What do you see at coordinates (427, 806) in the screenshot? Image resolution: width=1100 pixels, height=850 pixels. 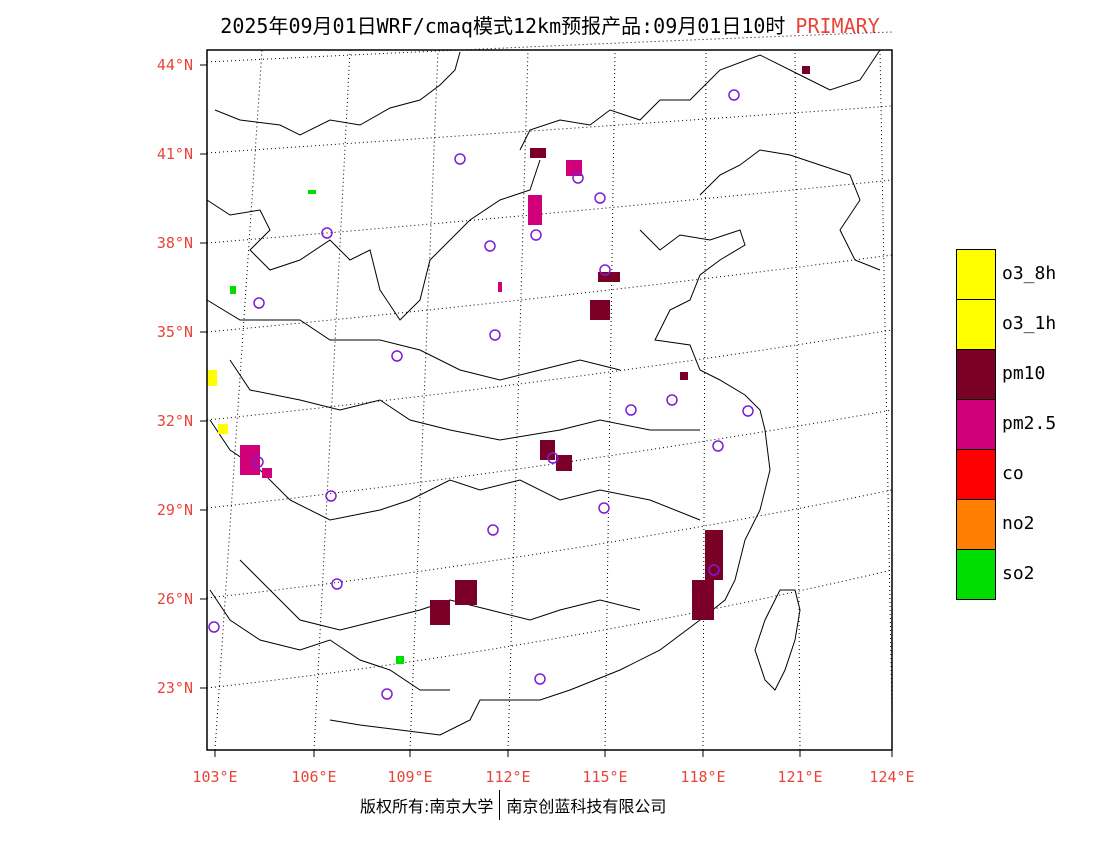 I see `footer-owner: 版权所有:南京大学` at bounding box center [427, 806].